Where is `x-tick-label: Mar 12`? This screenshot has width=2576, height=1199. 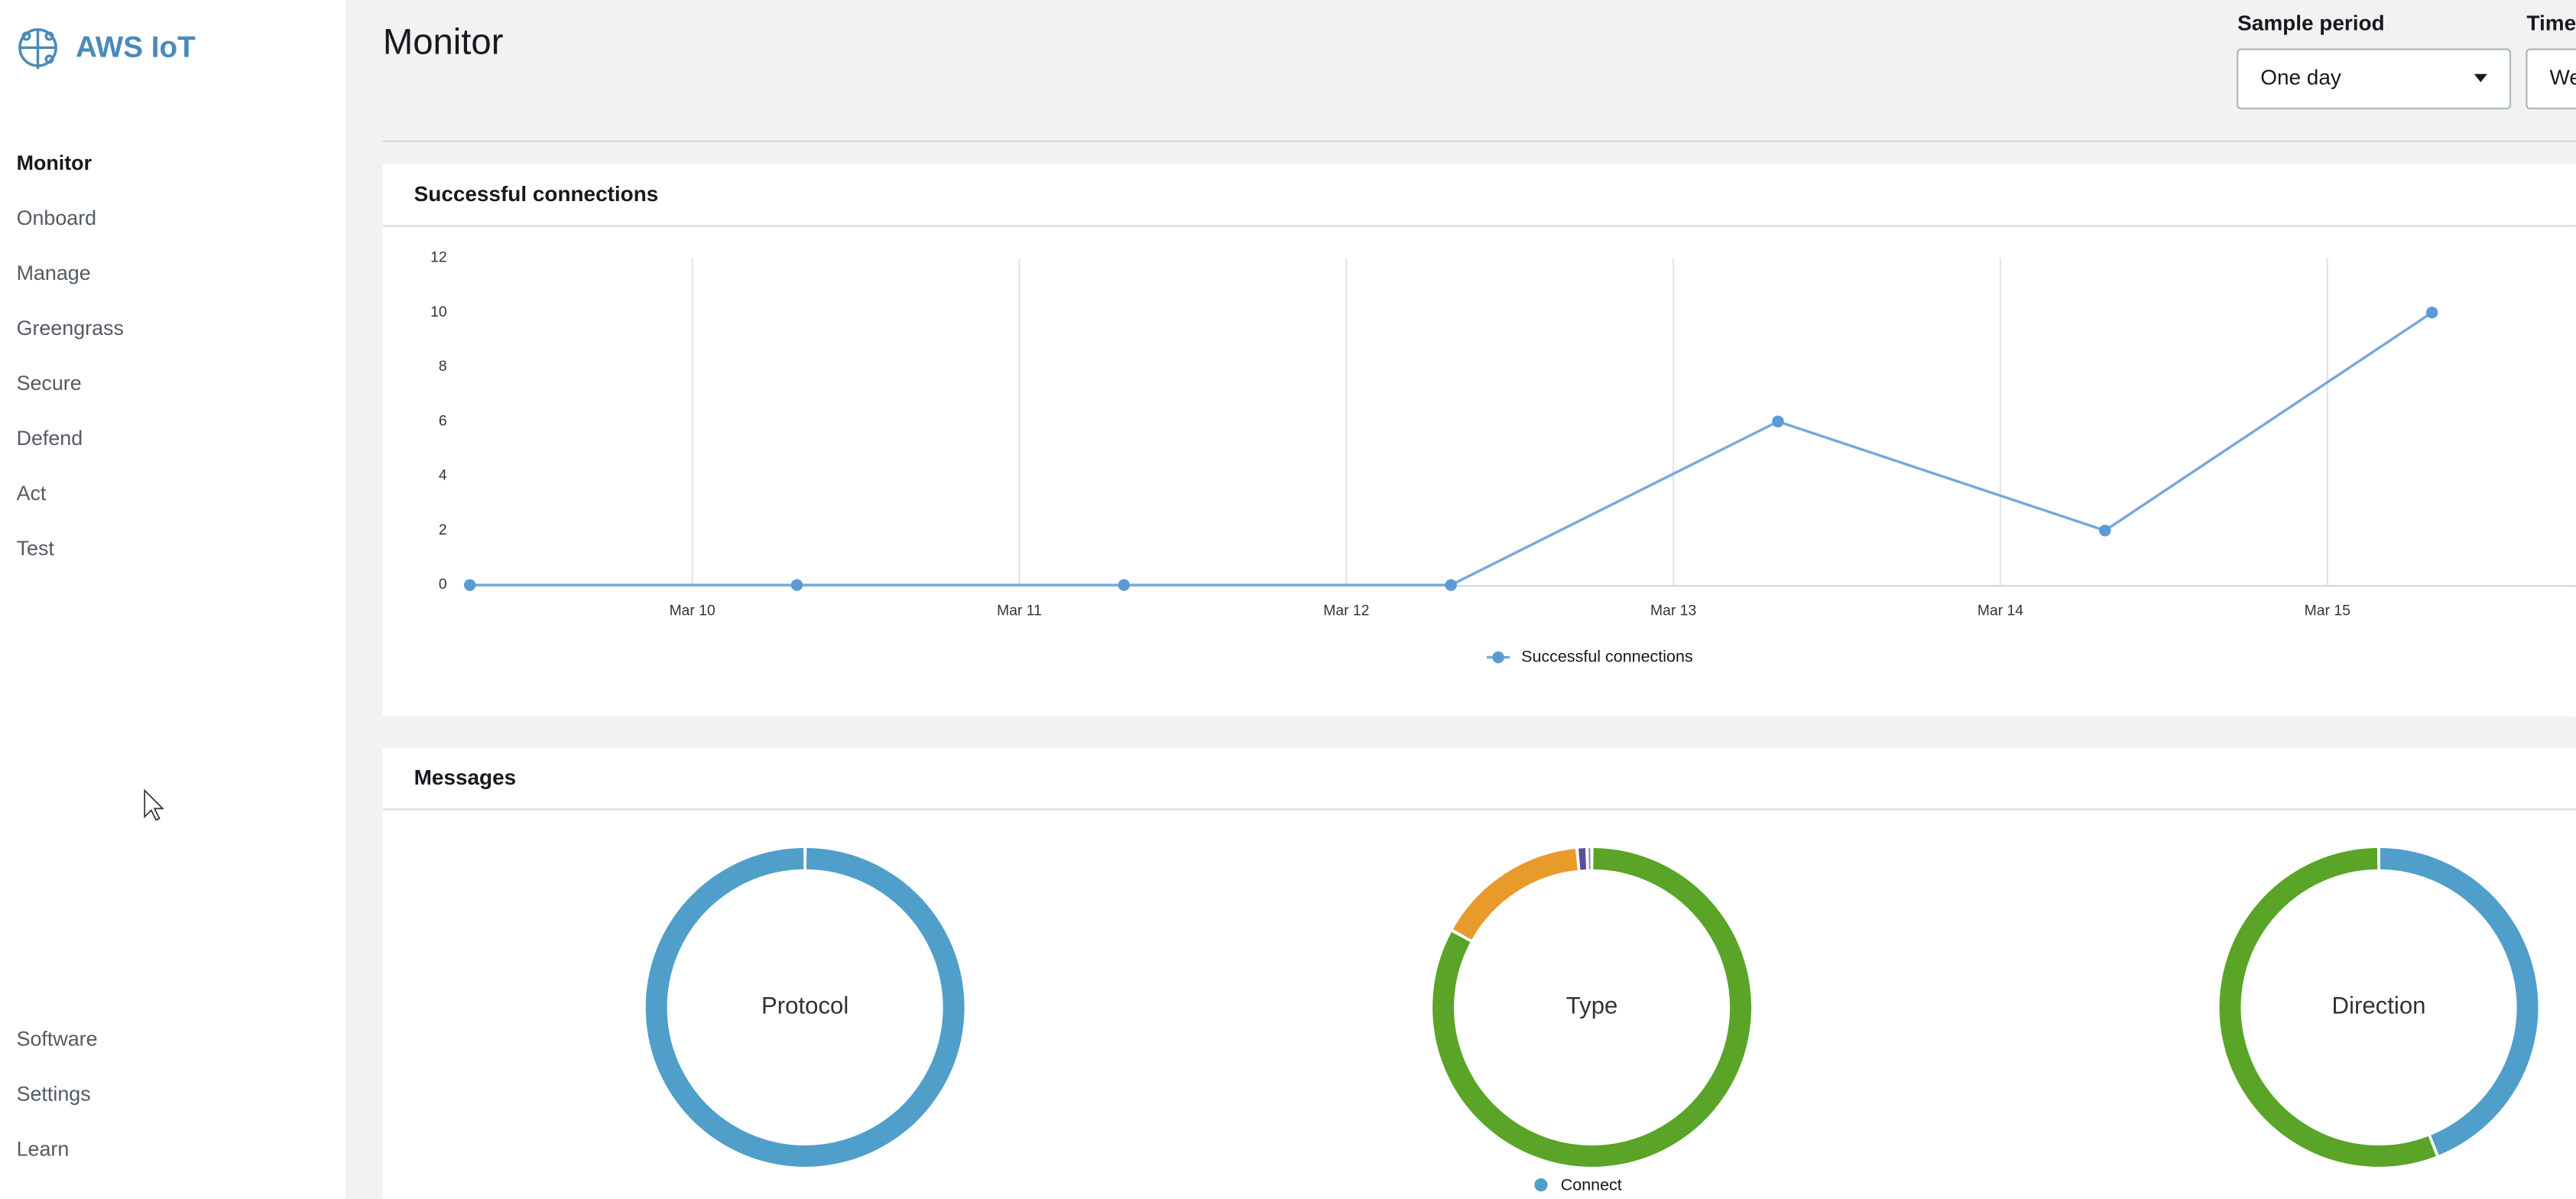 x-tick-label: Mar 12 is located at coordinates (1346, 611).